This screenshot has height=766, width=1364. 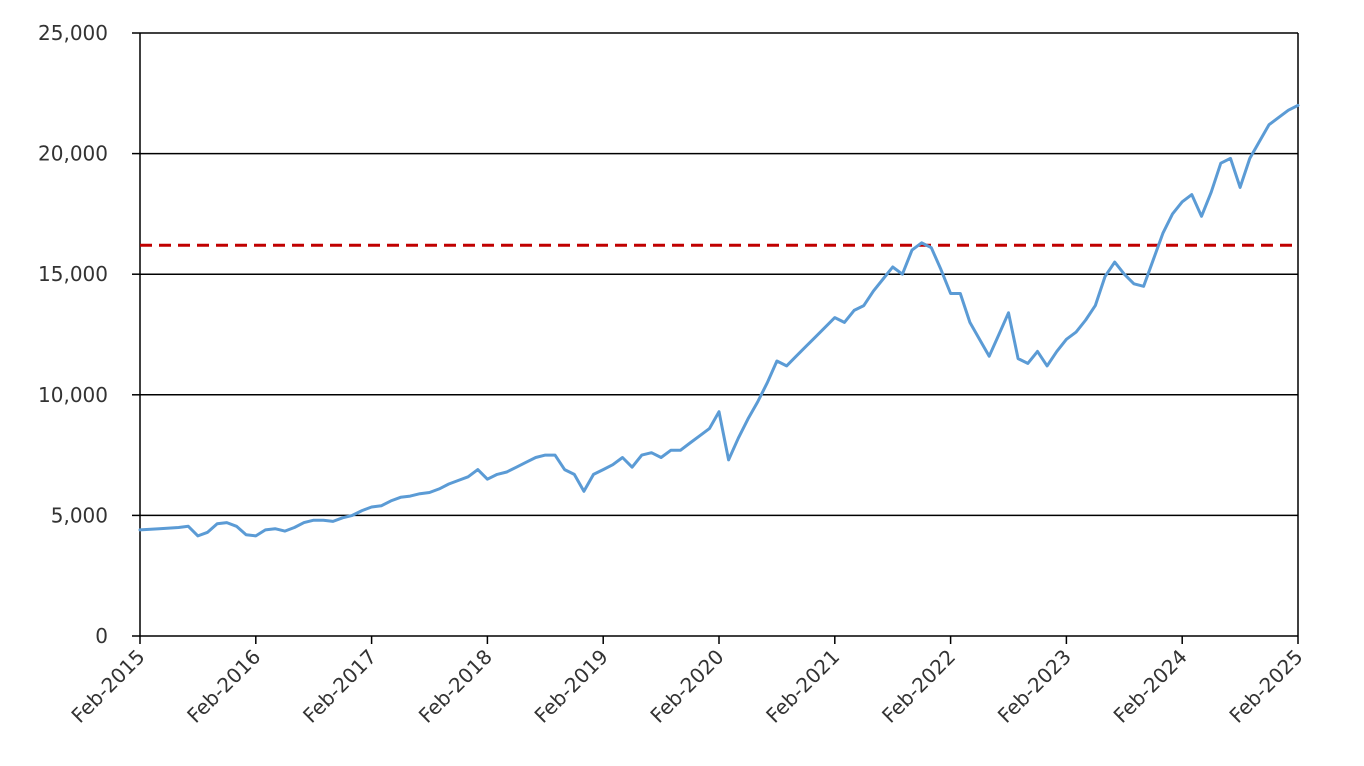 What do you see at coordinates (73, 33) in the screenshot?
I see `y-tick-label: 25,000` at bounding box center [73, 33].